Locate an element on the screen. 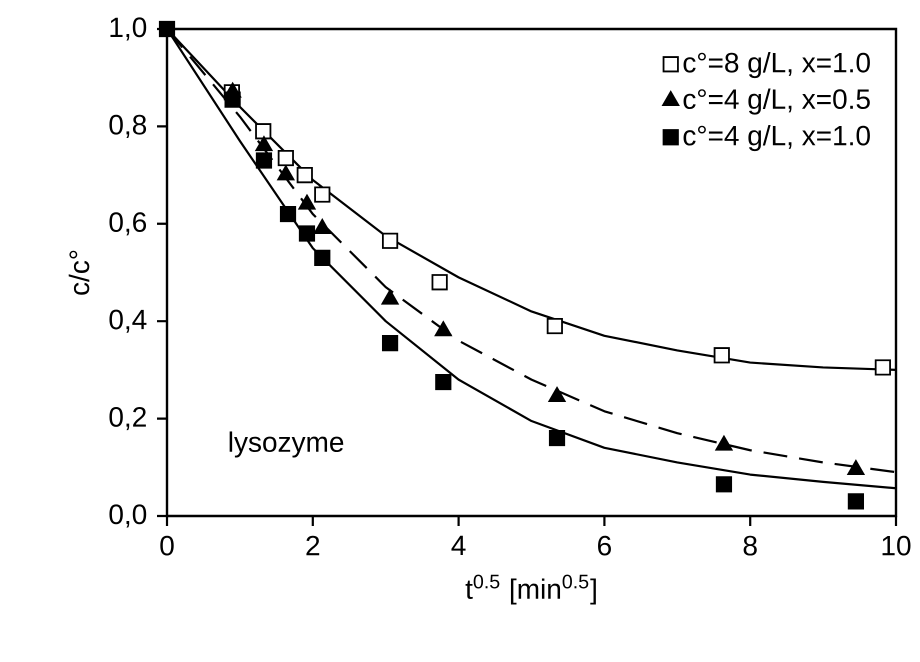 The image size is (920, 662). annotation: lysozyme is located at coordinates (287, 444).